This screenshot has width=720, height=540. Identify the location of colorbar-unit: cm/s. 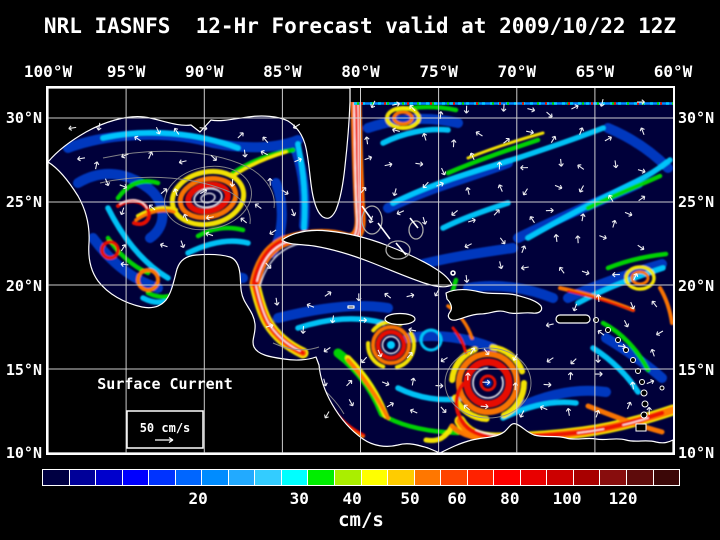
(361, 520).